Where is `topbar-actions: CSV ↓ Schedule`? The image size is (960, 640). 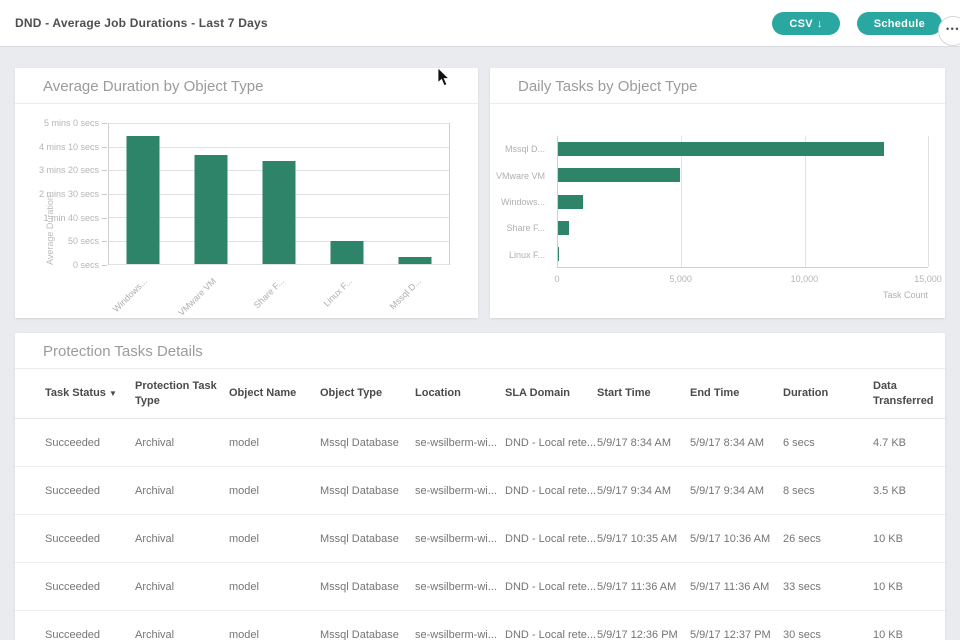
topbar-actions: CSV ↓ Schedule is located at coordinates (857, 23).